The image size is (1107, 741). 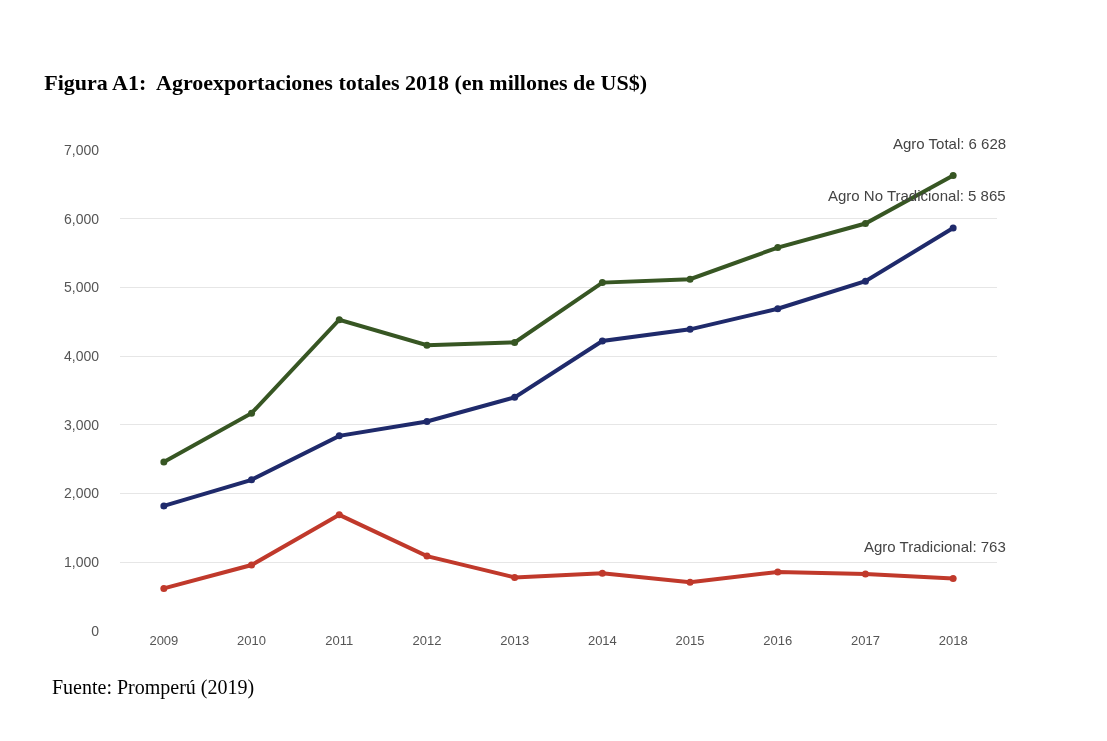 What do you see at coordinates (153, 687) in the screenshot?
I see `source-note: Fuente: Promperú (2019)` at bounding box center [153, 687].